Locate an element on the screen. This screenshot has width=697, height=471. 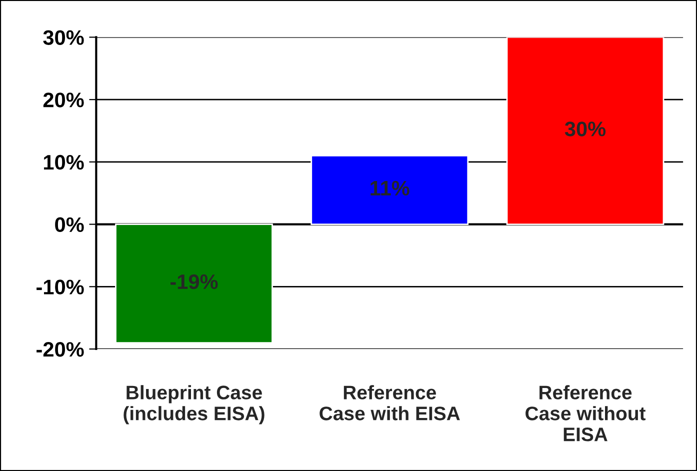
y-tick-label: 20% is located at coordinates (63, 100).